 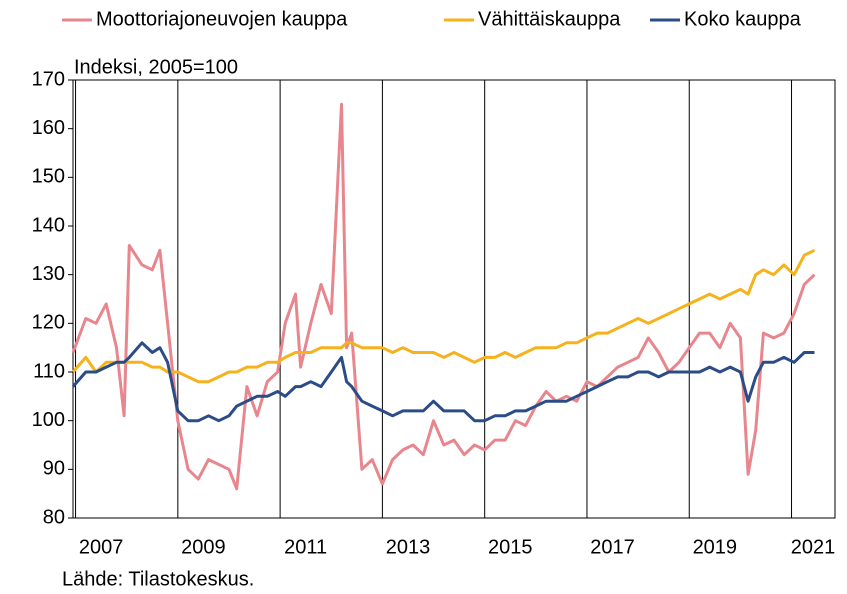 I want to click on y-tick-label: 120, so click(x=48, y=323).